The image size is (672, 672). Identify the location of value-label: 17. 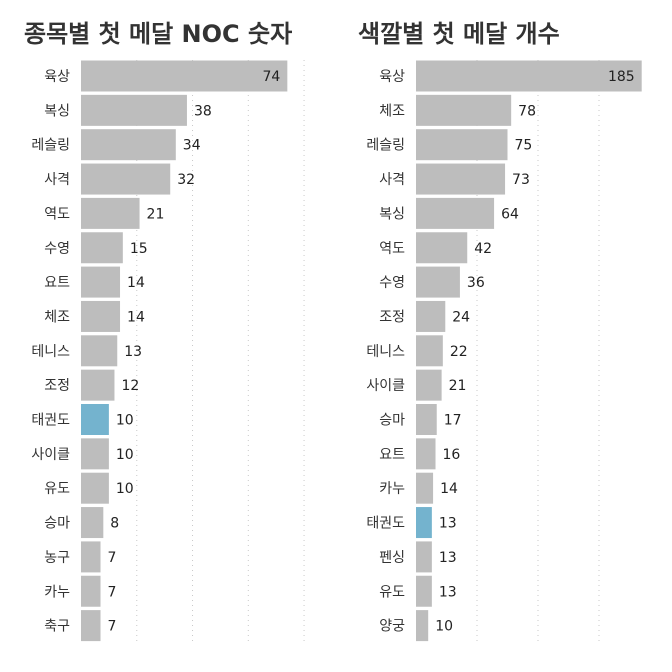
(453, 421).